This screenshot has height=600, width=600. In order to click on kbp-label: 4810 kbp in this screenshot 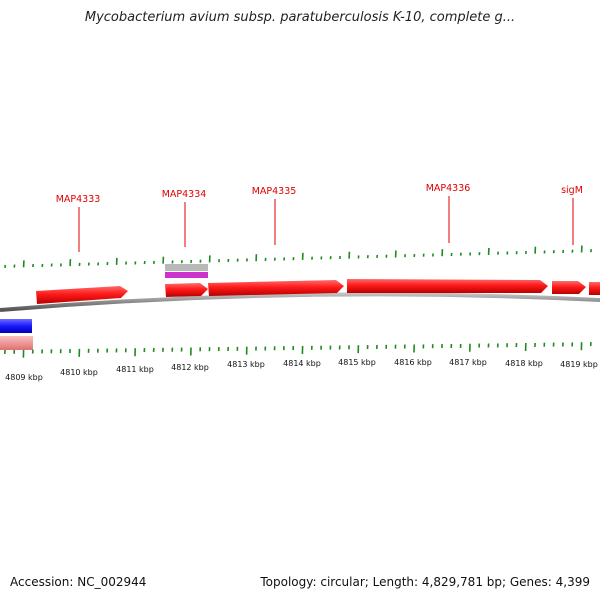, I will do `click(79, 372)`.